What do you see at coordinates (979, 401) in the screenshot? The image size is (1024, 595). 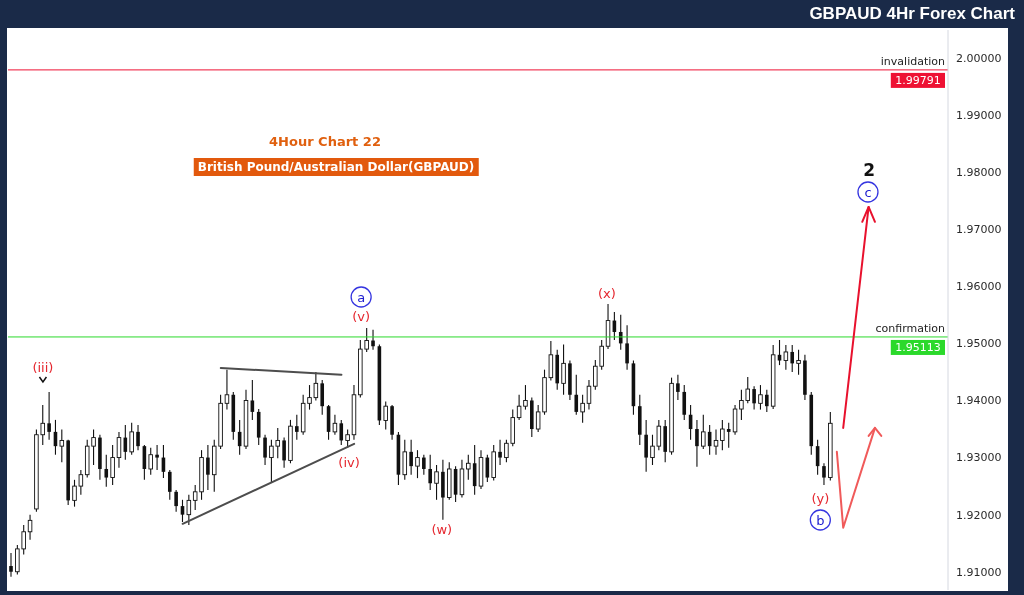 I see `y-tick-label: 1.94000` at bounding box center [979, 401].